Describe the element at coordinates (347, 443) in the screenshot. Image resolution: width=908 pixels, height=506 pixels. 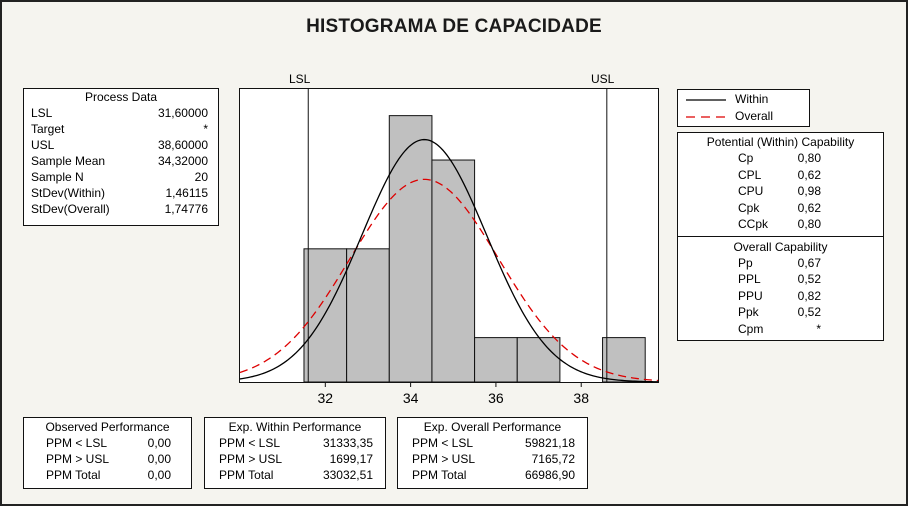
I see `exp-within-performance-row-value: 31333,35` at that location.